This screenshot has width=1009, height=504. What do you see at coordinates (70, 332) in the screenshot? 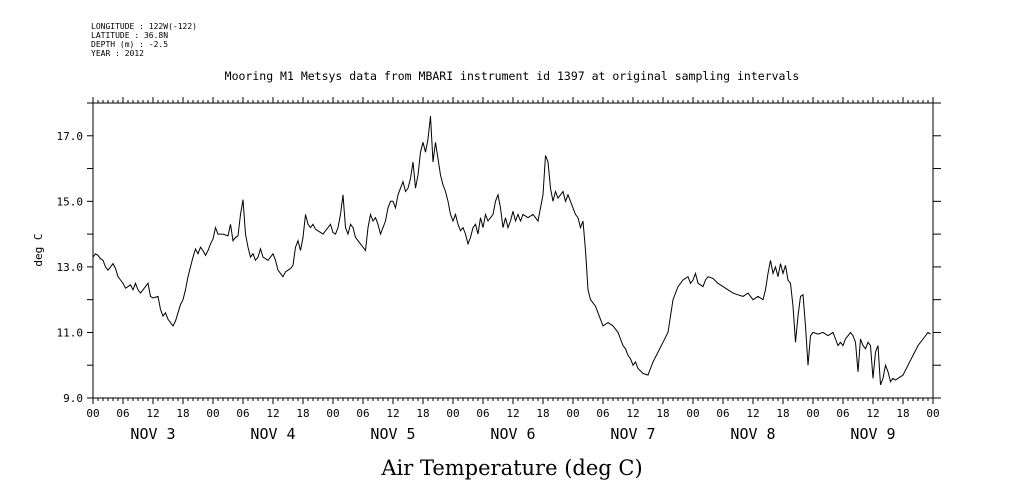
I see `y-tick-label: 11.0` at bounding box center [70, 332].